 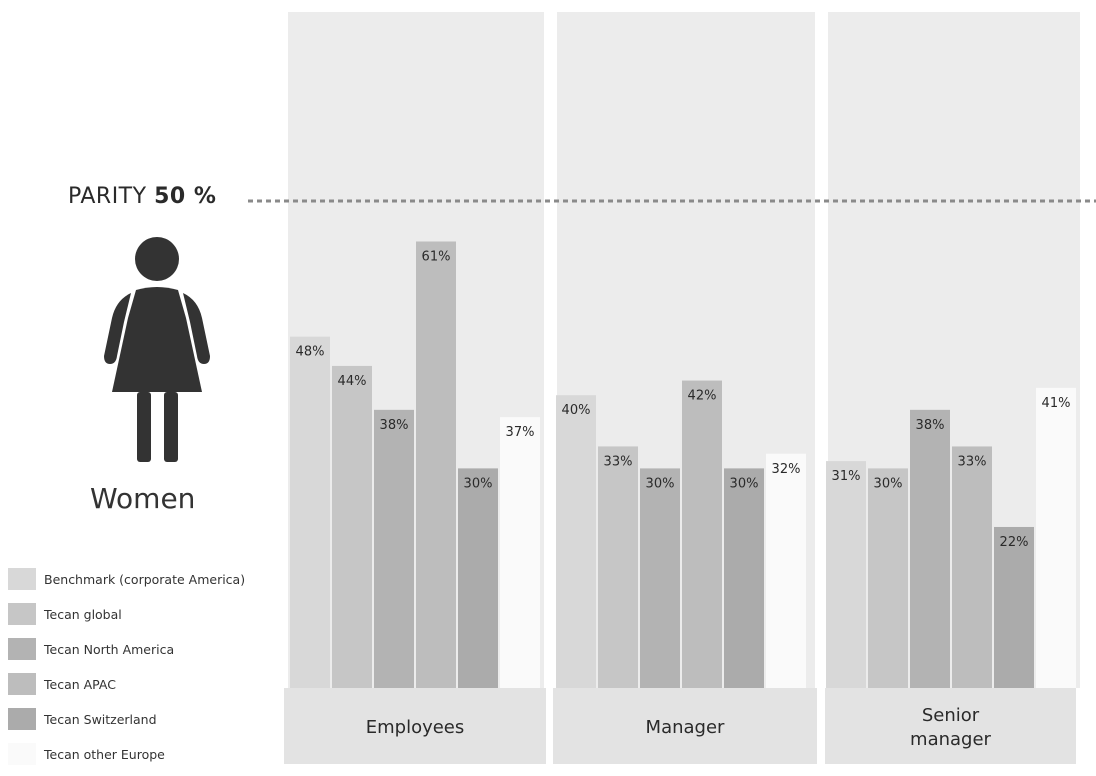 I want to click on data-label: 32%, so click(x=786, y=469).